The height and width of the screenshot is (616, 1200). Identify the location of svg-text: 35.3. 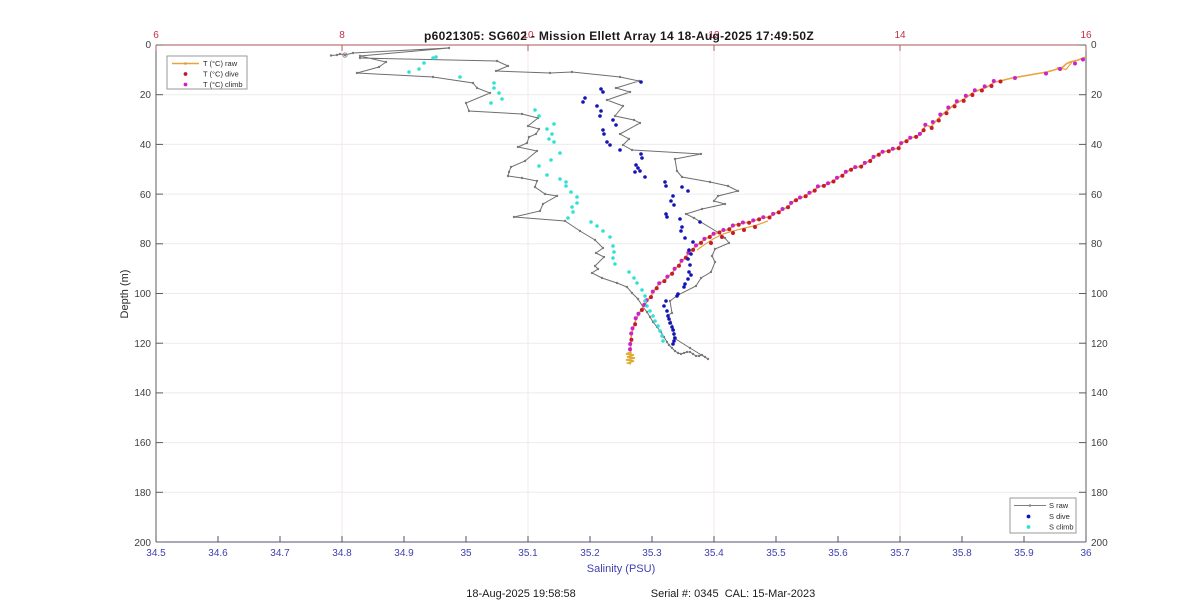
(652, 553).